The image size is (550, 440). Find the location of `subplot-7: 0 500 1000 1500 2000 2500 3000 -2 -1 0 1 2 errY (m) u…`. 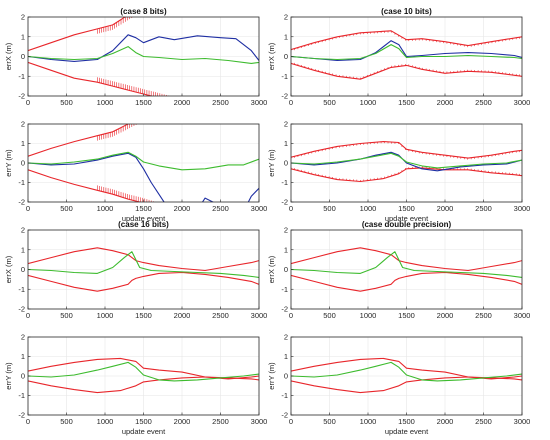

subplot-7: 0 500 1000 1500 2000 2500 3000 -2 -1 0 1 2 errY (m) u… is located at coordinates (135, 384).